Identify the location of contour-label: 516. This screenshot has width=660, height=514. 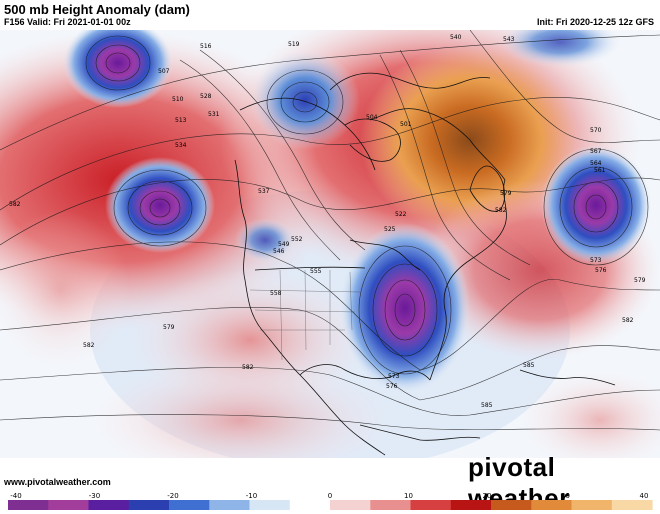
(206, 46).